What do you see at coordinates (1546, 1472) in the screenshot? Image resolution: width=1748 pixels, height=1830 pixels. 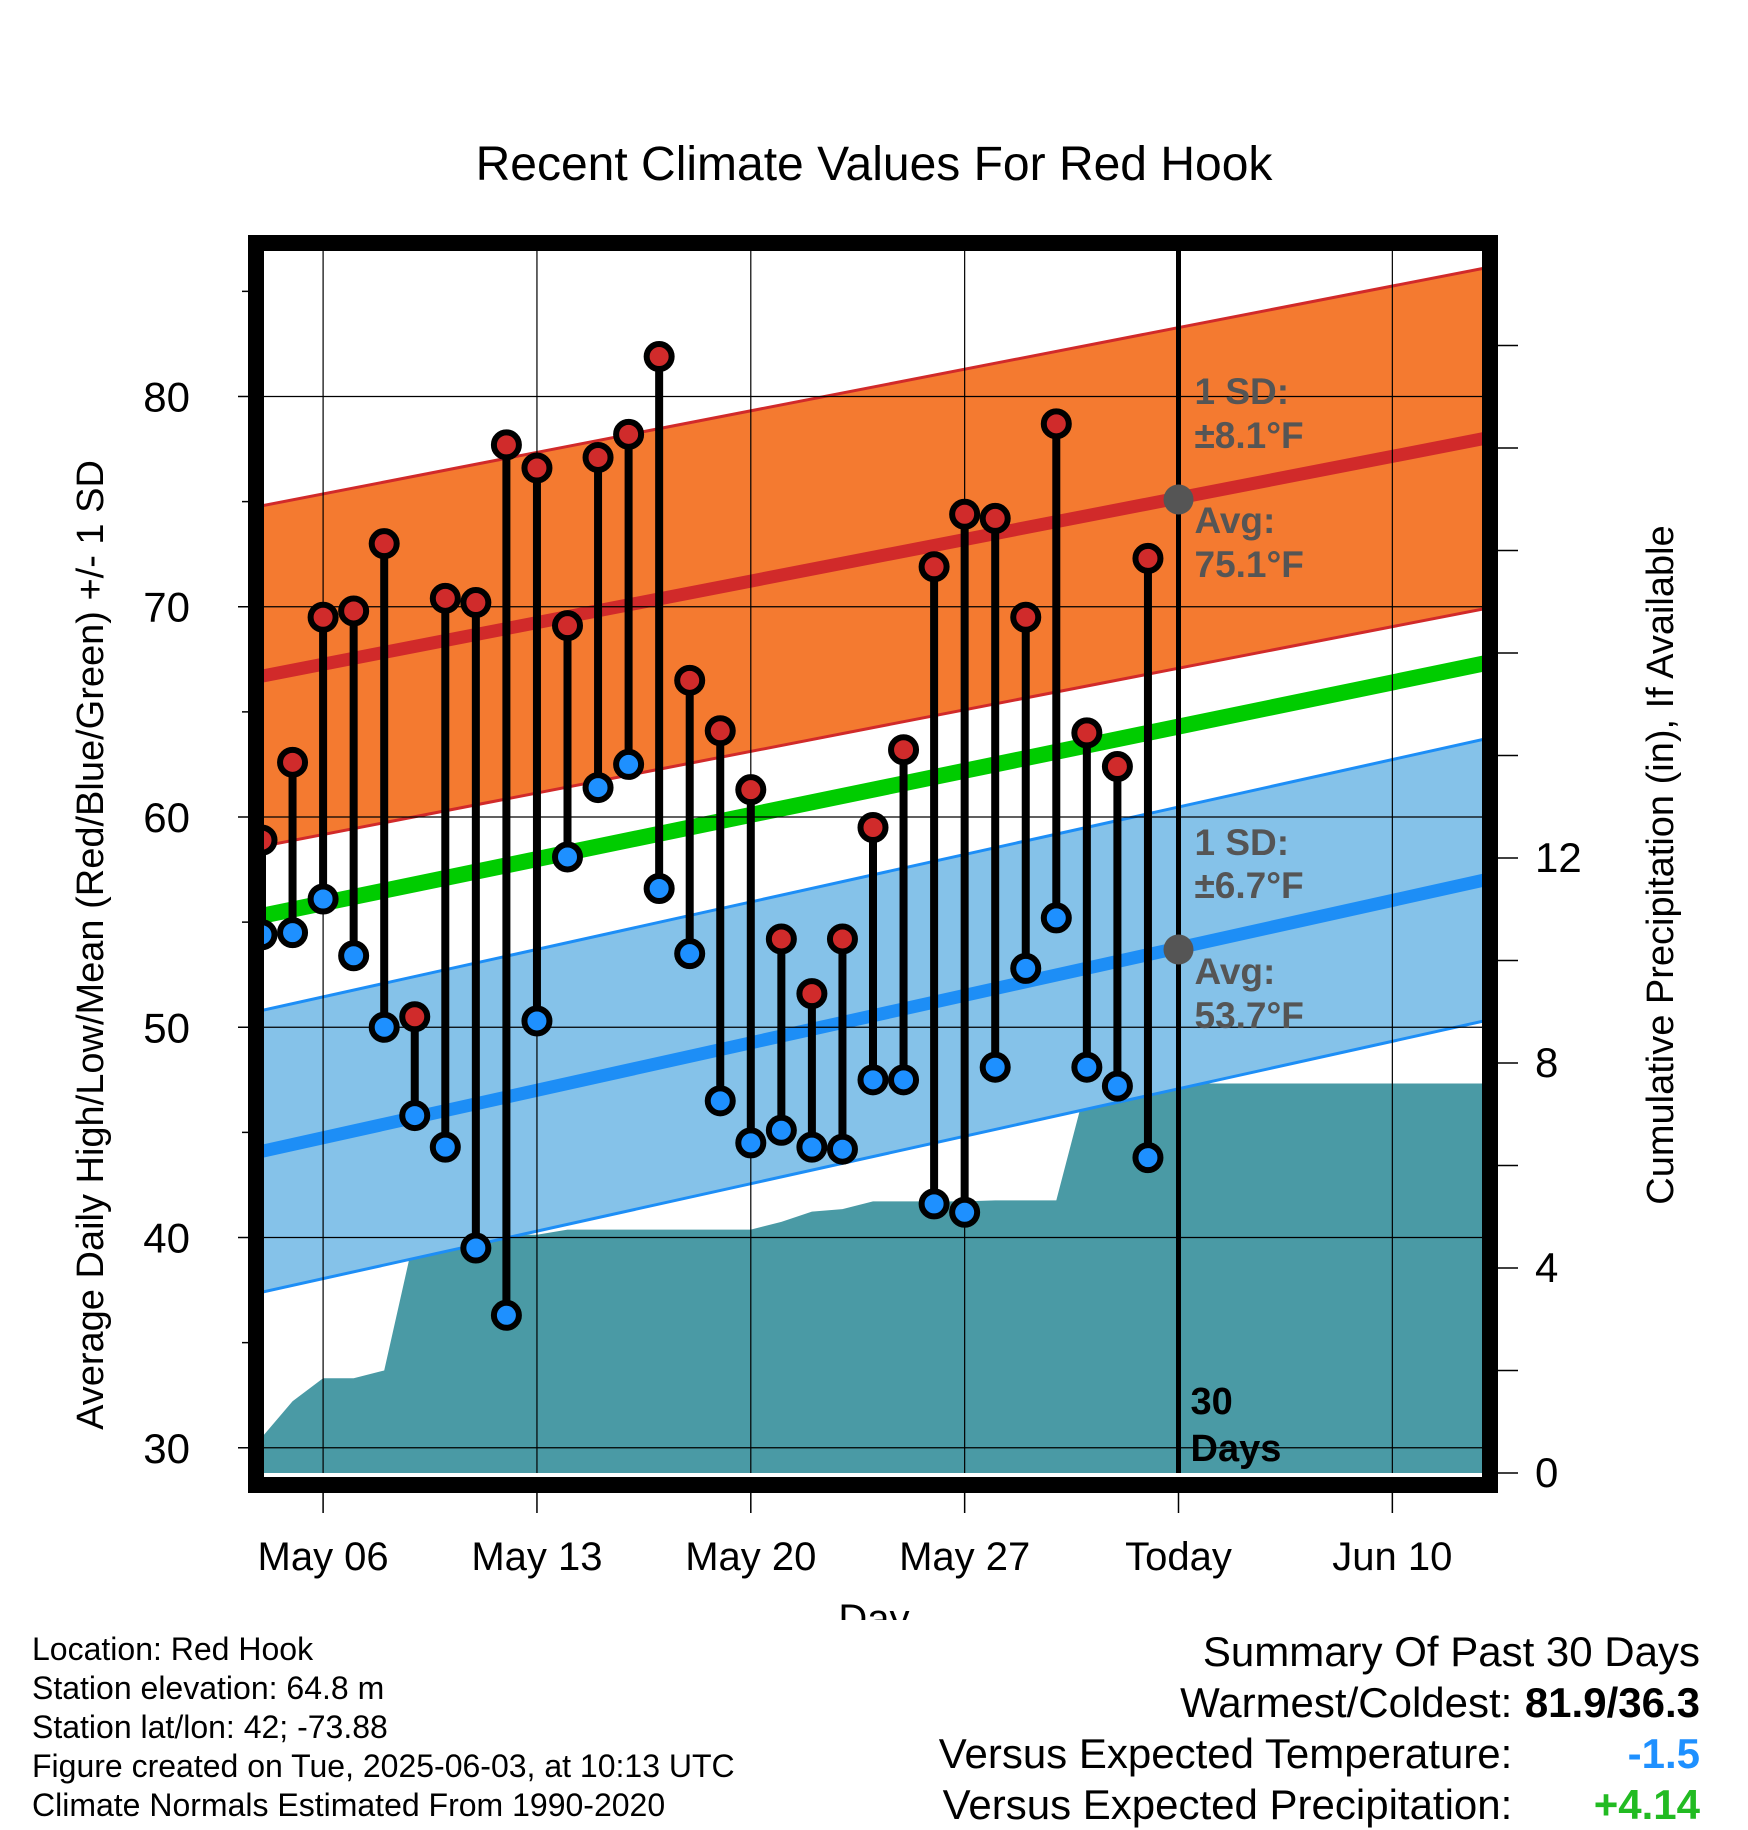 I see `right-tick-label: 0` at bounding box center [1546, 1472].